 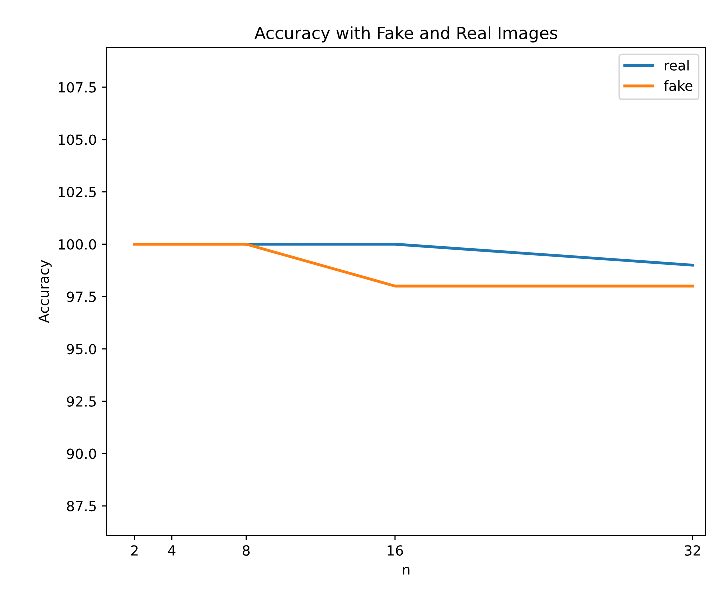 What do you see at coordinates (81, 297) in the screenshot?
I see `y-tick-label: 97.5` at bounding box center [81, 297].